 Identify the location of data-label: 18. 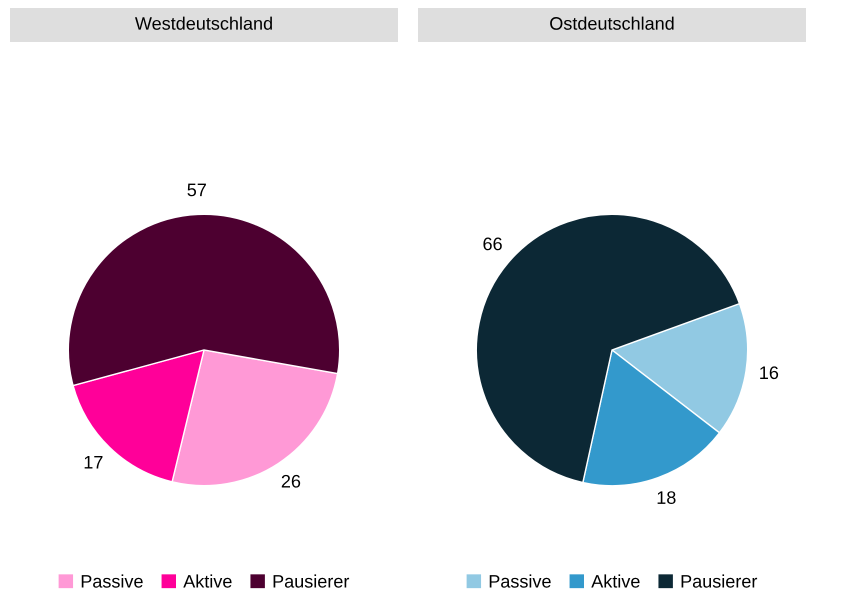
(667, 497).